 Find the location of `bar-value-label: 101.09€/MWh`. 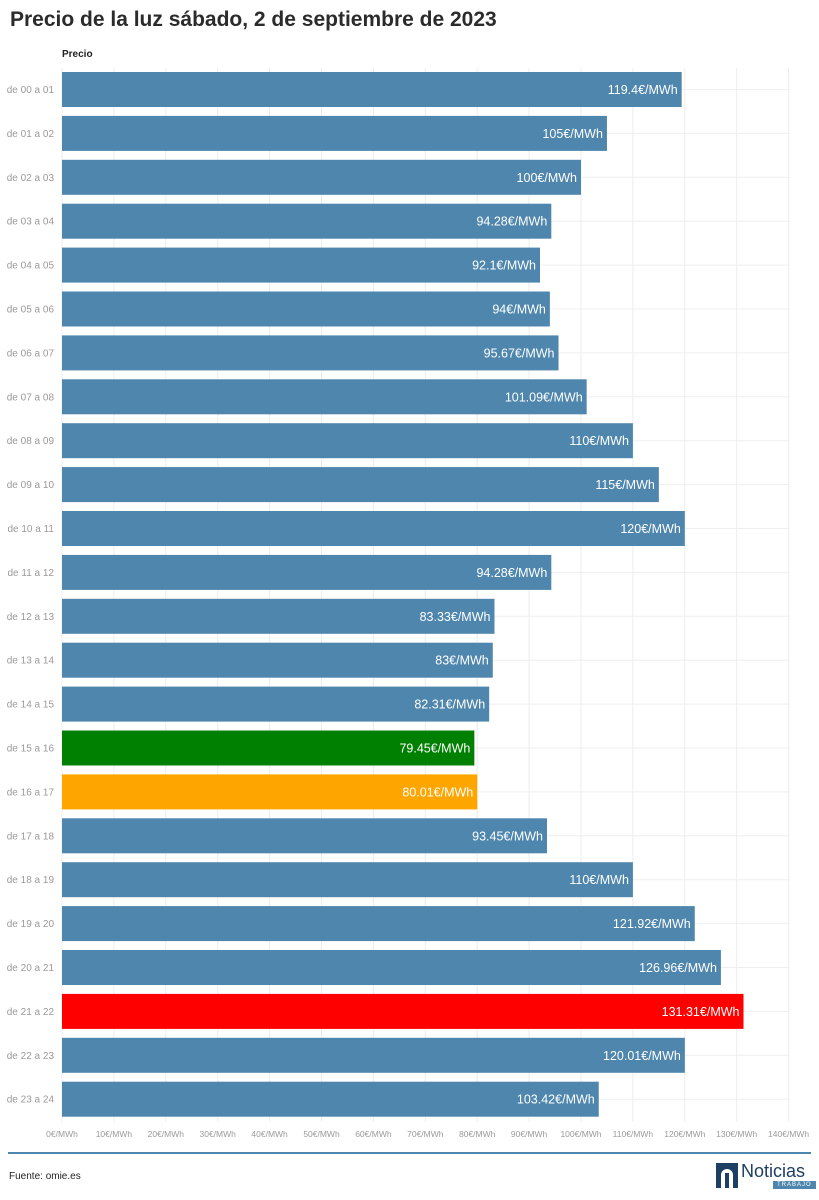

bar-value-label: 101.09€/MWh is located at coordinates (544, 397).